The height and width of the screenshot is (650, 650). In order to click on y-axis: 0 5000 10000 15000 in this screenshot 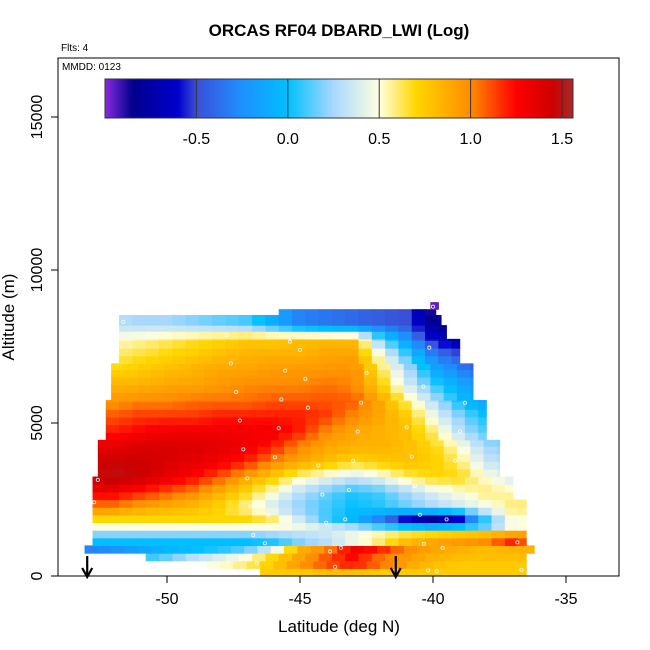, I will do `click(43, 337)`.